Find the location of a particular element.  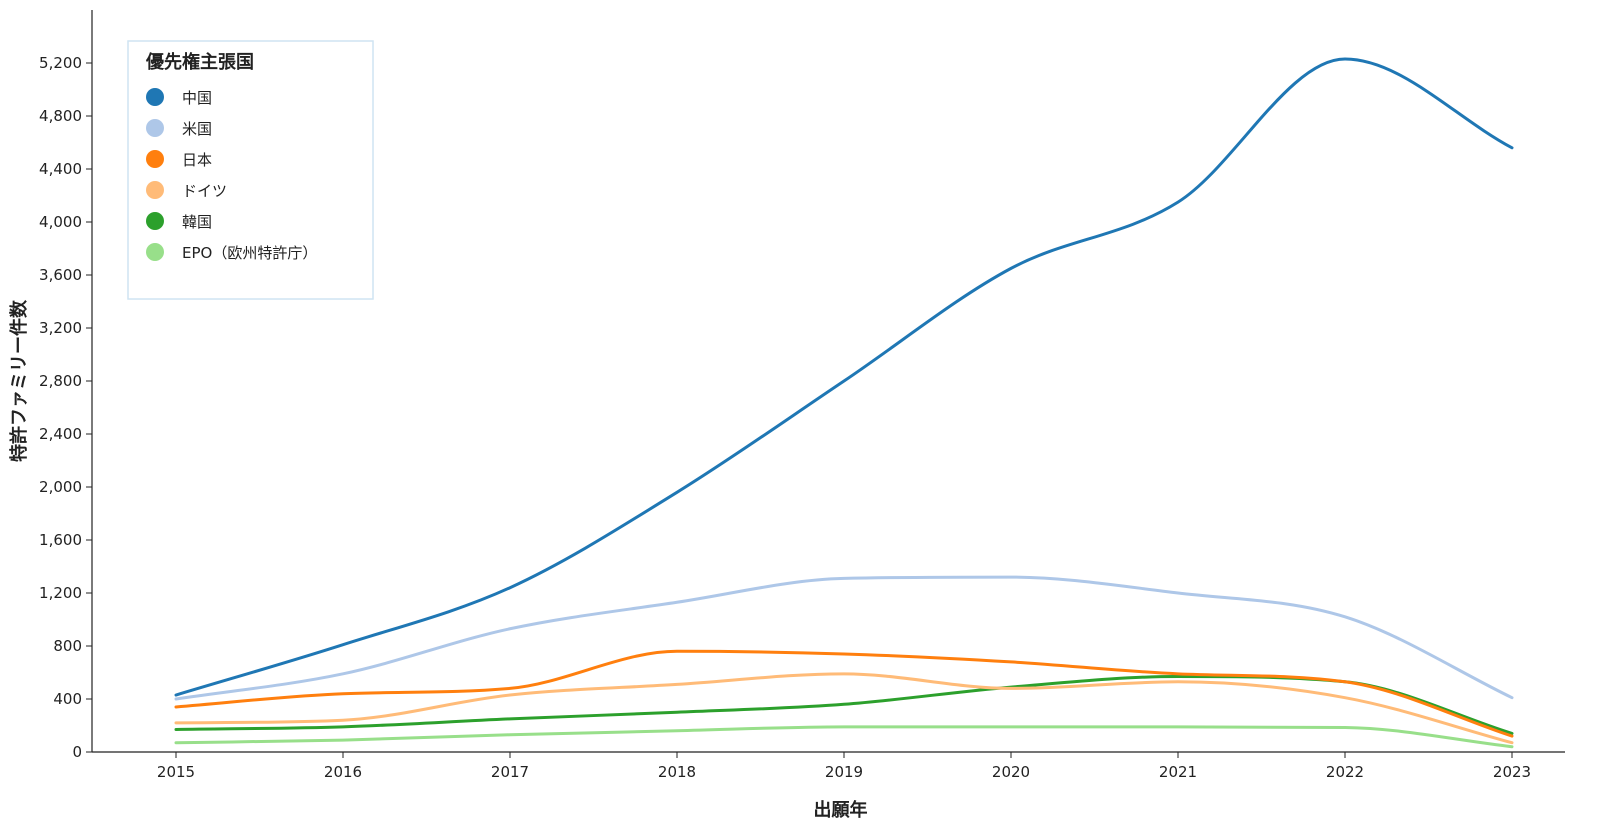

y-tick-label: 2,000 is located at coordinates (60, 487).